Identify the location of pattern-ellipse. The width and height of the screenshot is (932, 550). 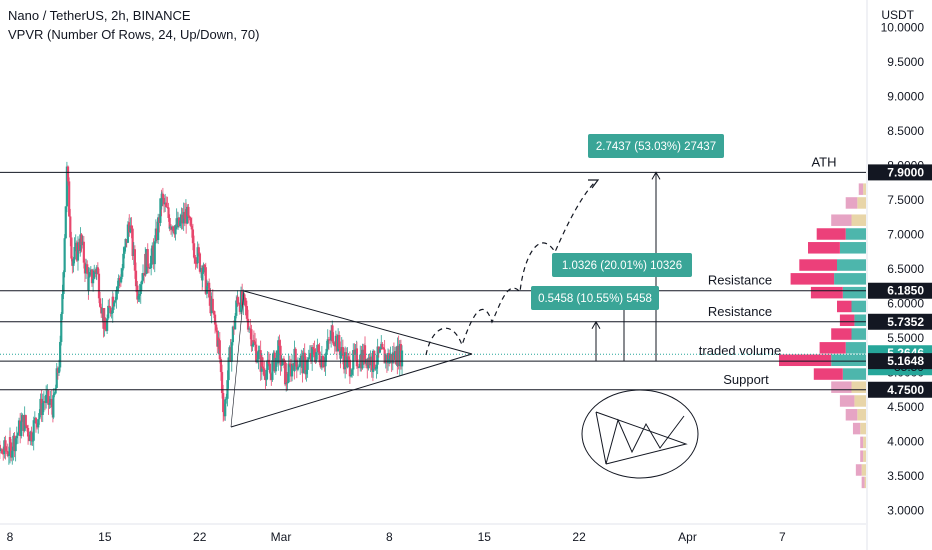
(640, 434).